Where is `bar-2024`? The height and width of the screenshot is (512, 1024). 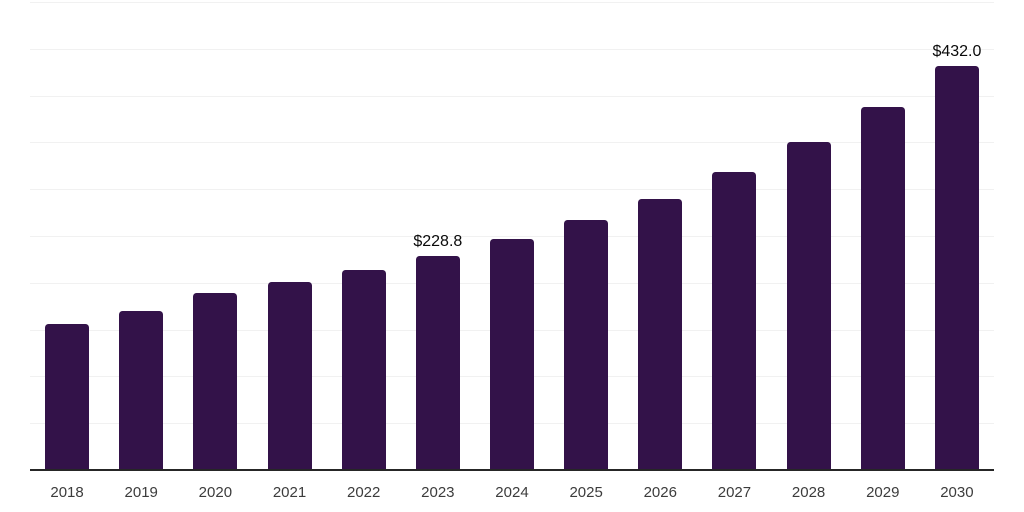 bar-2024 is located at coordinates (512, 354).